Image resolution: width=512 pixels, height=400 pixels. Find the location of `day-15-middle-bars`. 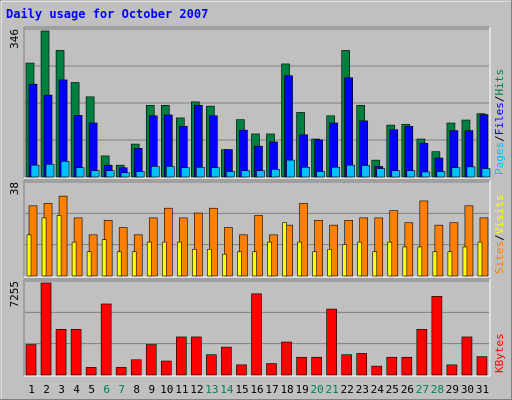

day-15-middle-bars is located at coordinates (242, 255).